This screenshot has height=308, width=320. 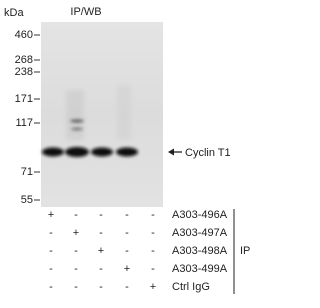 What do you see at coordinates (85, 12) in the screenshot?
I see `title: IP/WB` at bounding box center [85, 12].